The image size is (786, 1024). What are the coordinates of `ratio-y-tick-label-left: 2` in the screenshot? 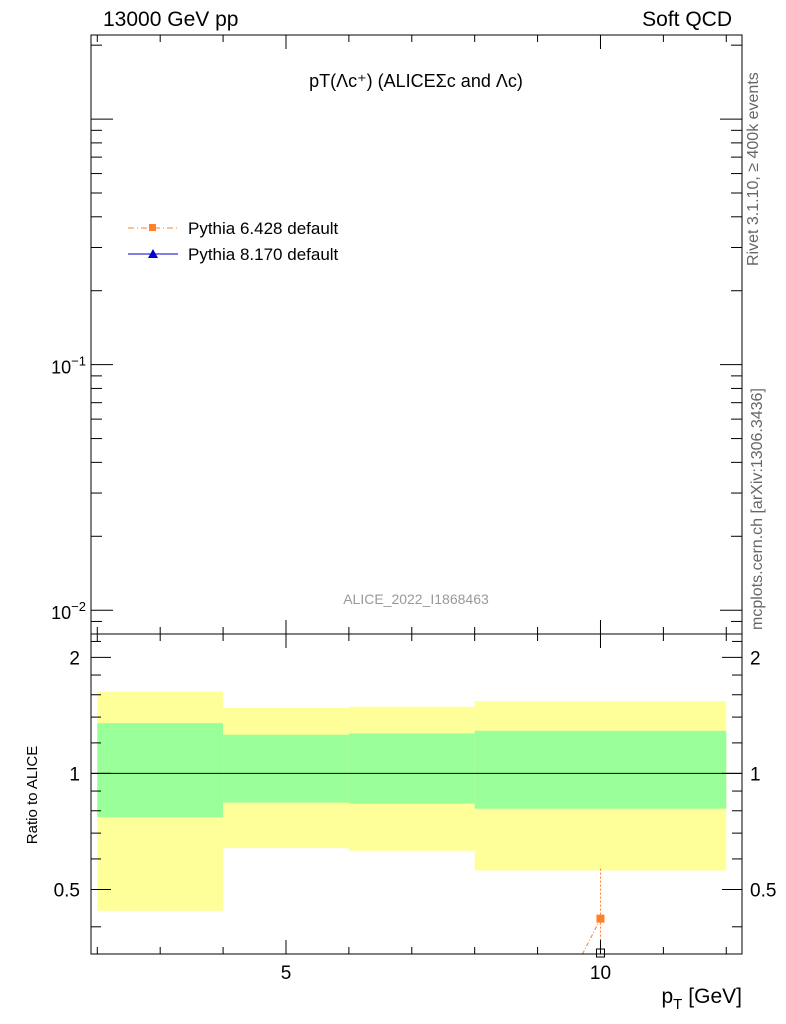 It's located at (74, 658).